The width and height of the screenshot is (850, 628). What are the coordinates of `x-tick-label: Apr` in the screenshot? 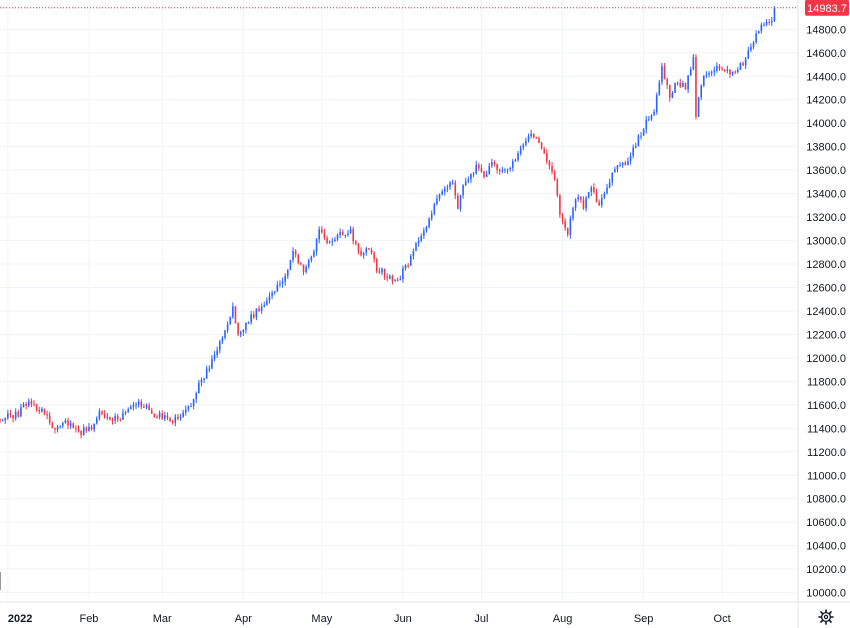 It's located at (243, 619).